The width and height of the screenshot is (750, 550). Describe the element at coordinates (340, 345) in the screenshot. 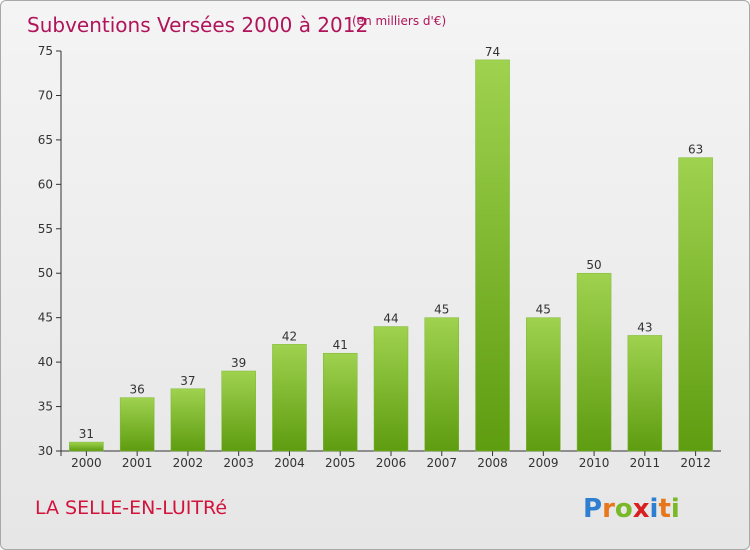

I see `value-label-2005: 41` at that location.